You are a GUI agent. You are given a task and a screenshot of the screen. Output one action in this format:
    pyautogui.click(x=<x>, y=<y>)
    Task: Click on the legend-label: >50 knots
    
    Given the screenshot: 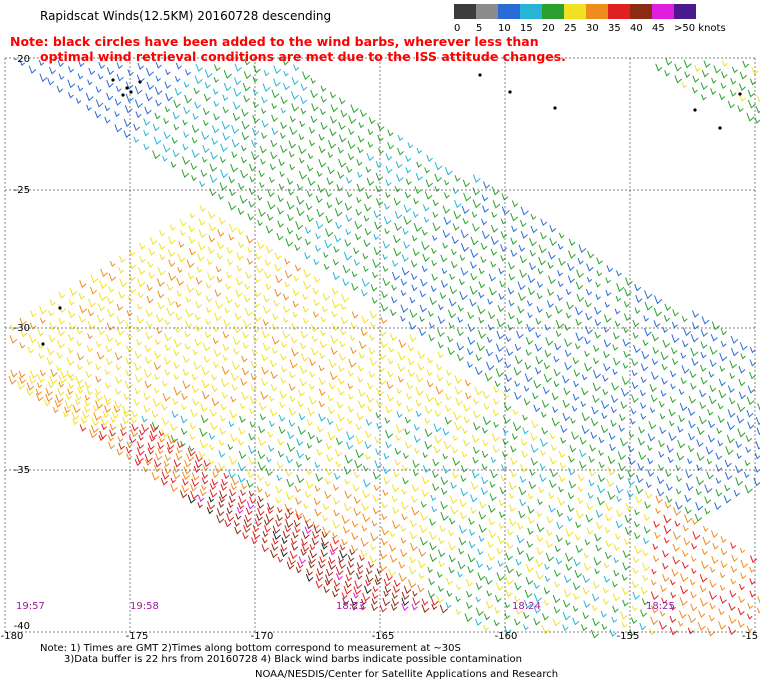 What is the action you would take?
    pyautogui.click(x=700, y=28)
    